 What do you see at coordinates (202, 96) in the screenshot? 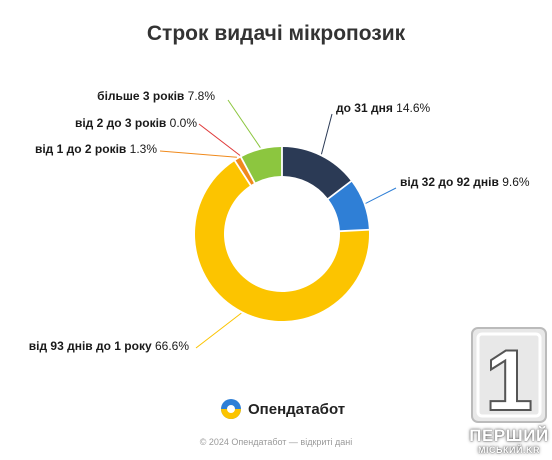
I see `slice-value: 7.8%` at bounding box center [202, 96].